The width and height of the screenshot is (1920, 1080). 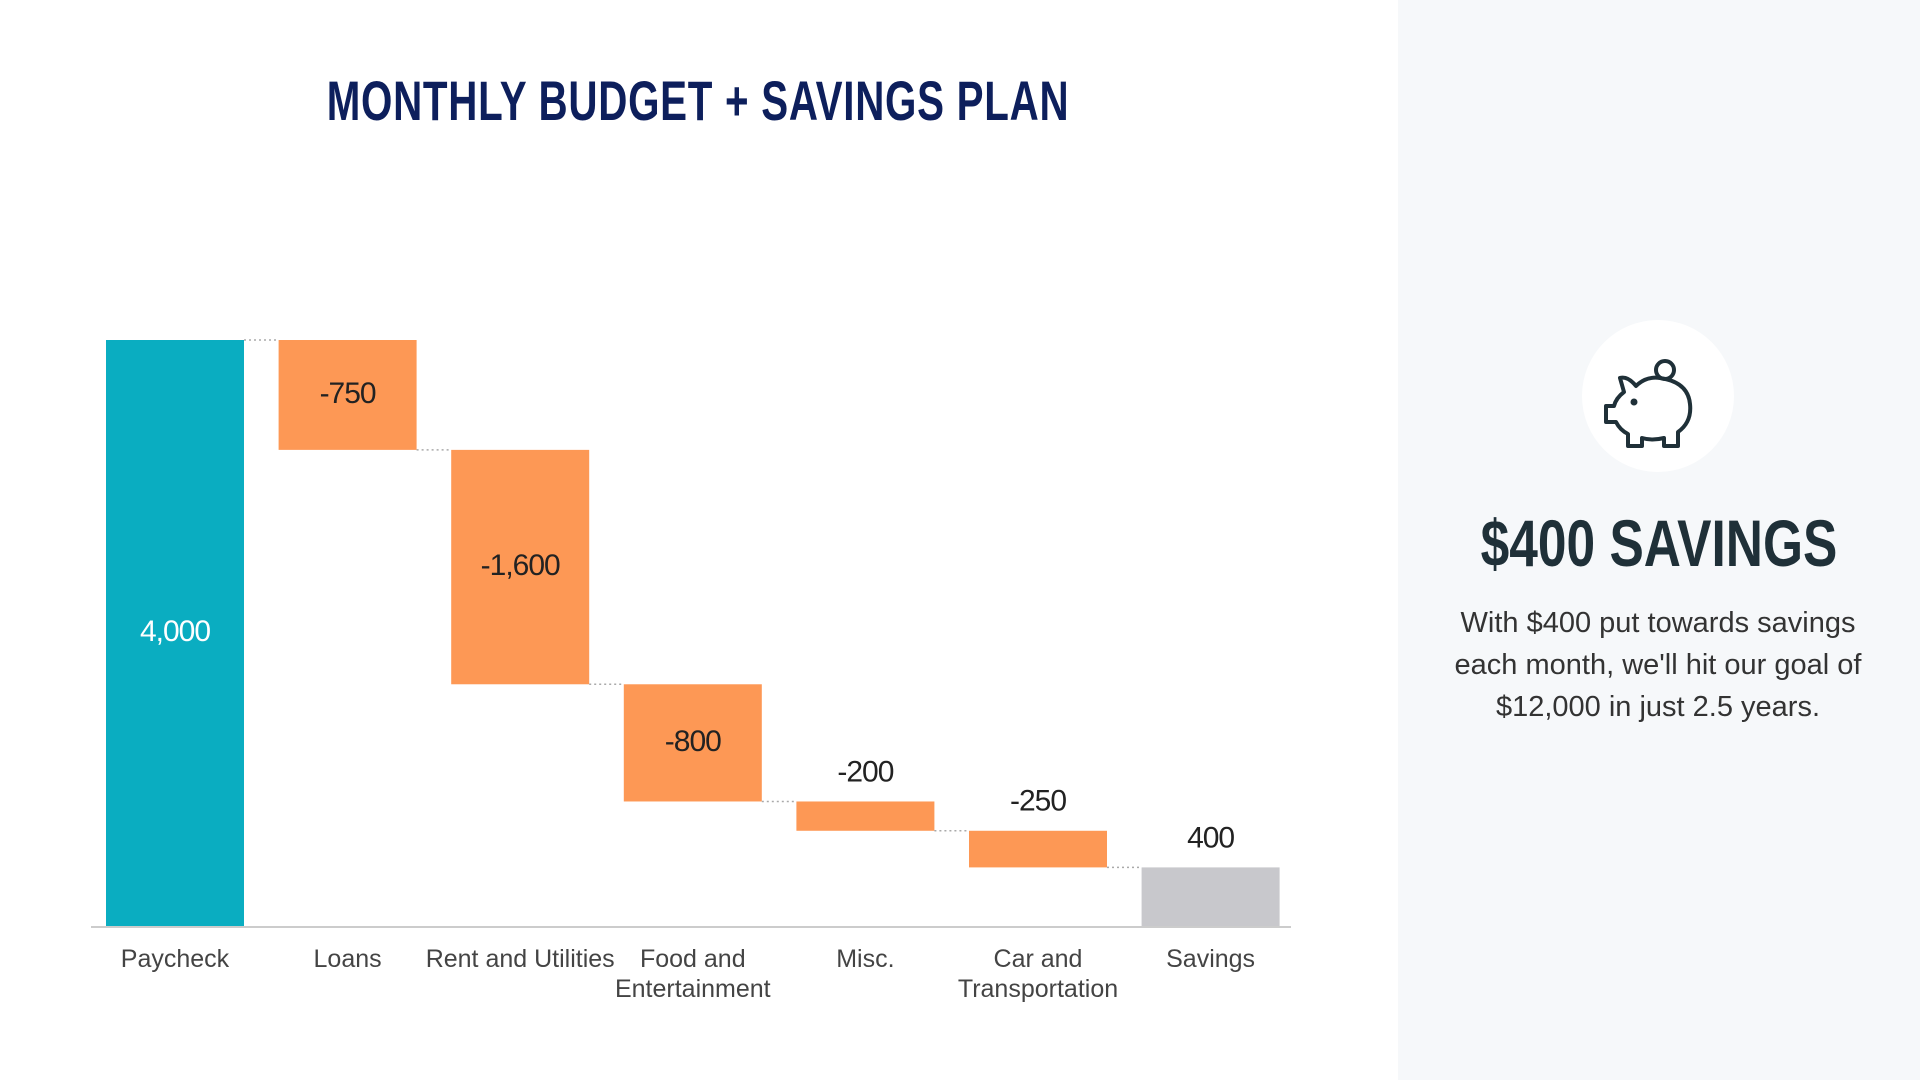 What do you see at coordinates (1038, 801) in the screenshot?
I see `value-label: -250` at bounding box center [1038, 801].